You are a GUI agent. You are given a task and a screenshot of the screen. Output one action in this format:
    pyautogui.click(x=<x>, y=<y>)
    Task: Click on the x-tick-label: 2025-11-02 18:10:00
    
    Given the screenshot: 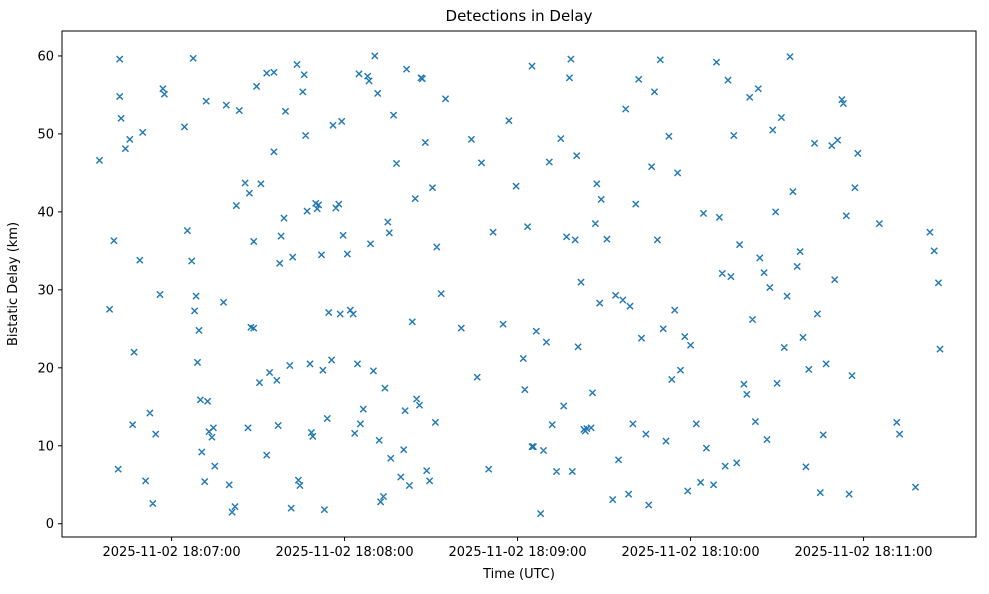 What is the action you would take?
    pyautogui.click(x=691, y=552)
    